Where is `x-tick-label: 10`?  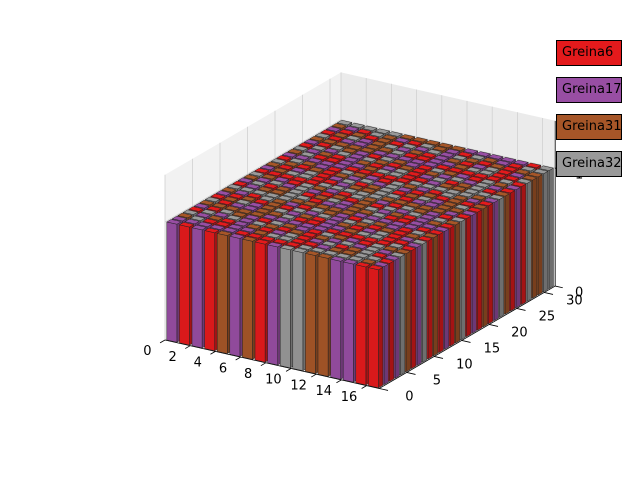
x-tick-label: 10 is located at coordinates (273, 380).